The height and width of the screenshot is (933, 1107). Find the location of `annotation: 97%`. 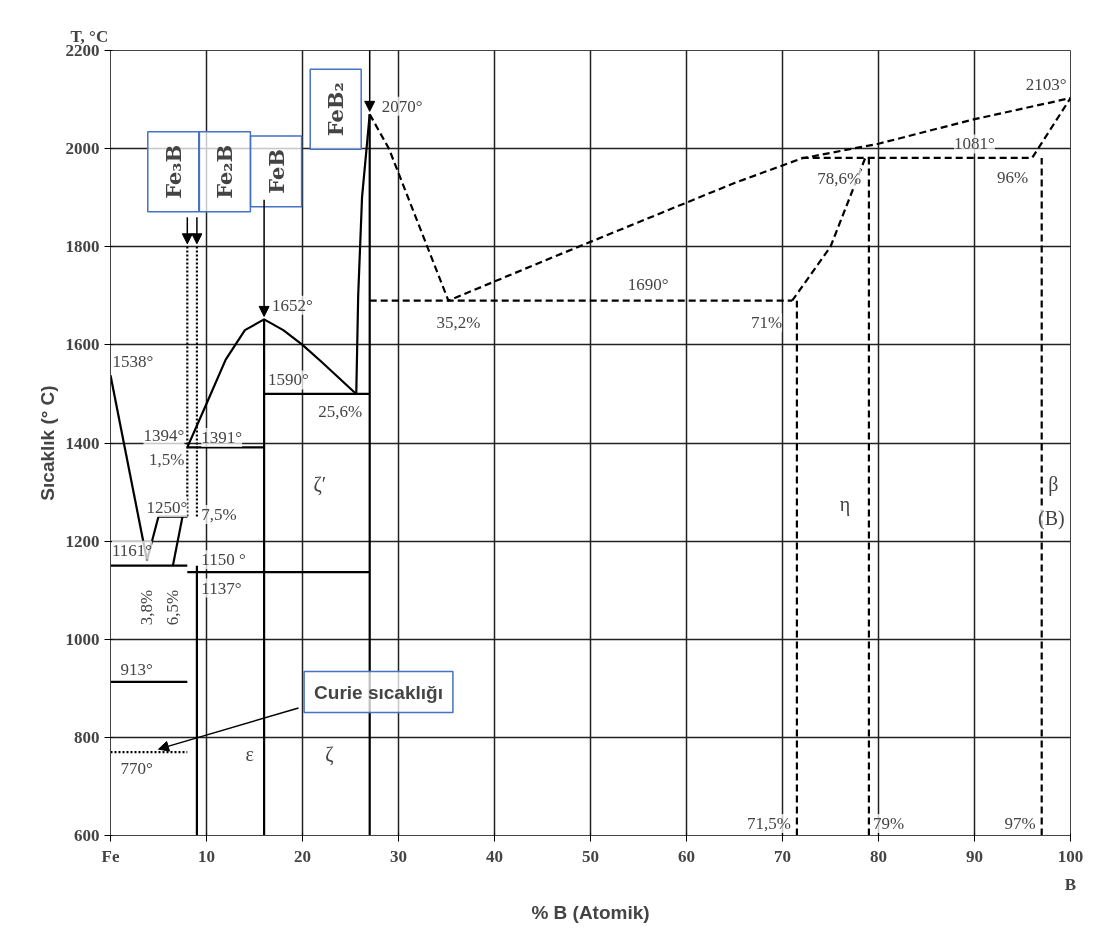

annotation: 97% is located at coordinates (1020, 823).